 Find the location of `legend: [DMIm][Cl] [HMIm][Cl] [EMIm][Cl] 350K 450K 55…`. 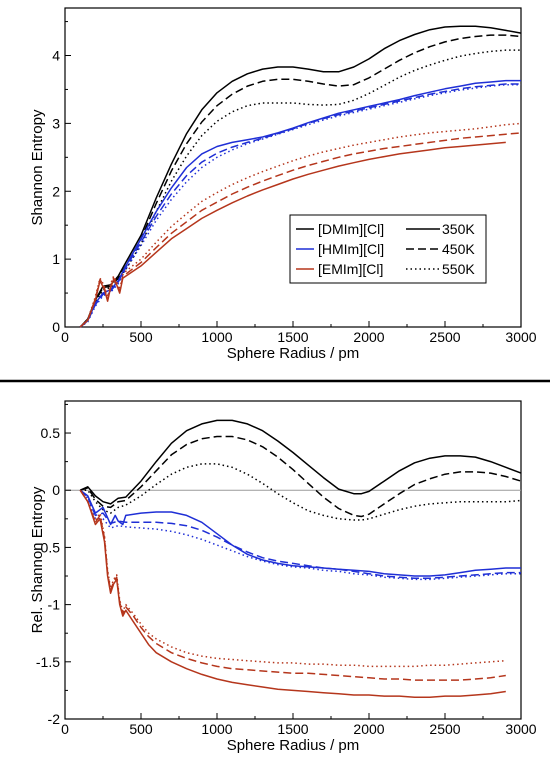

legend: [DMIm][Cl] [HMIm][Cl] [EMIm][Cl] 350K 450K 55… is located at coordinates (388, 249).